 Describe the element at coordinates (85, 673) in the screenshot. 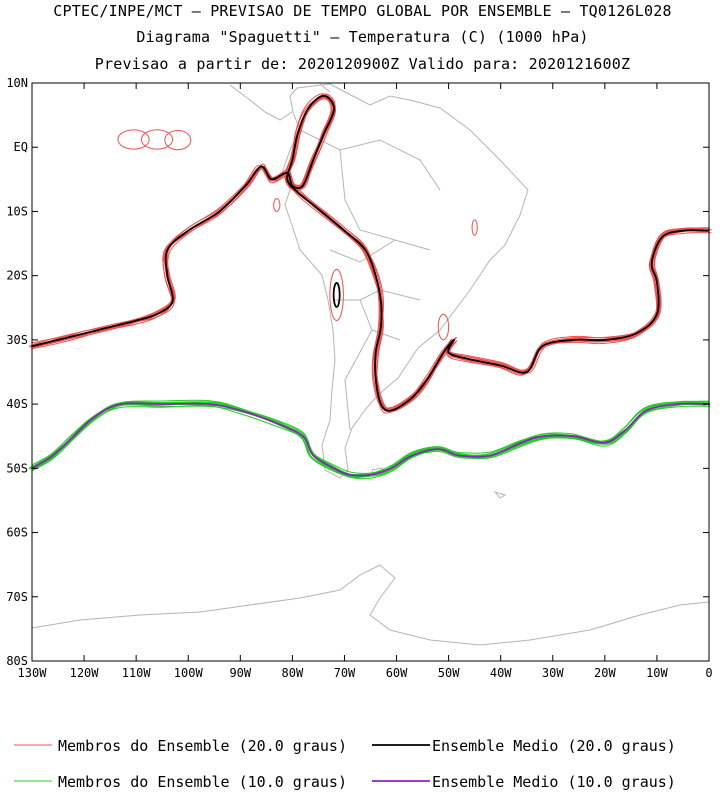

I see `lon-tick-label: 120W` at that location.